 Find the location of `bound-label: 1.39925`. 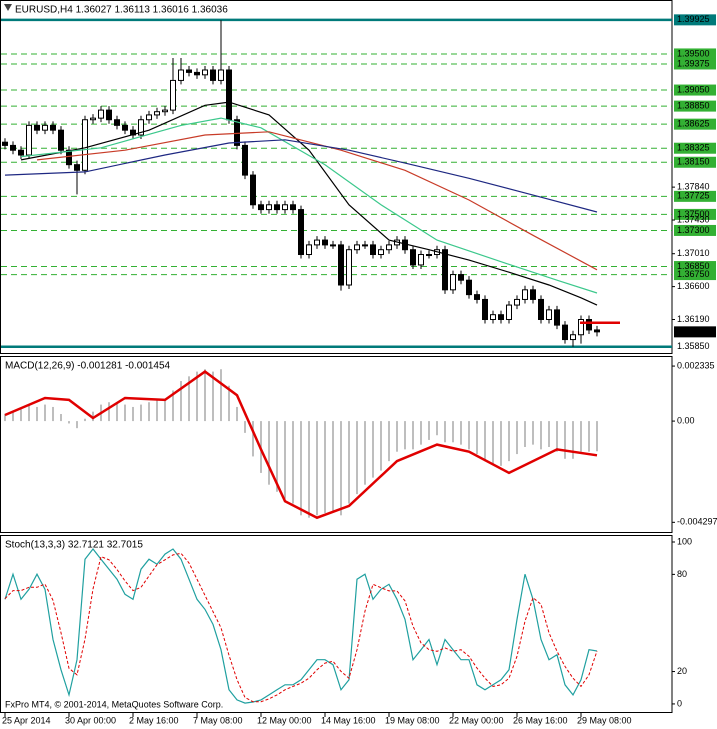

bound-label: 1.39925 is located at coordinates (693, 19).